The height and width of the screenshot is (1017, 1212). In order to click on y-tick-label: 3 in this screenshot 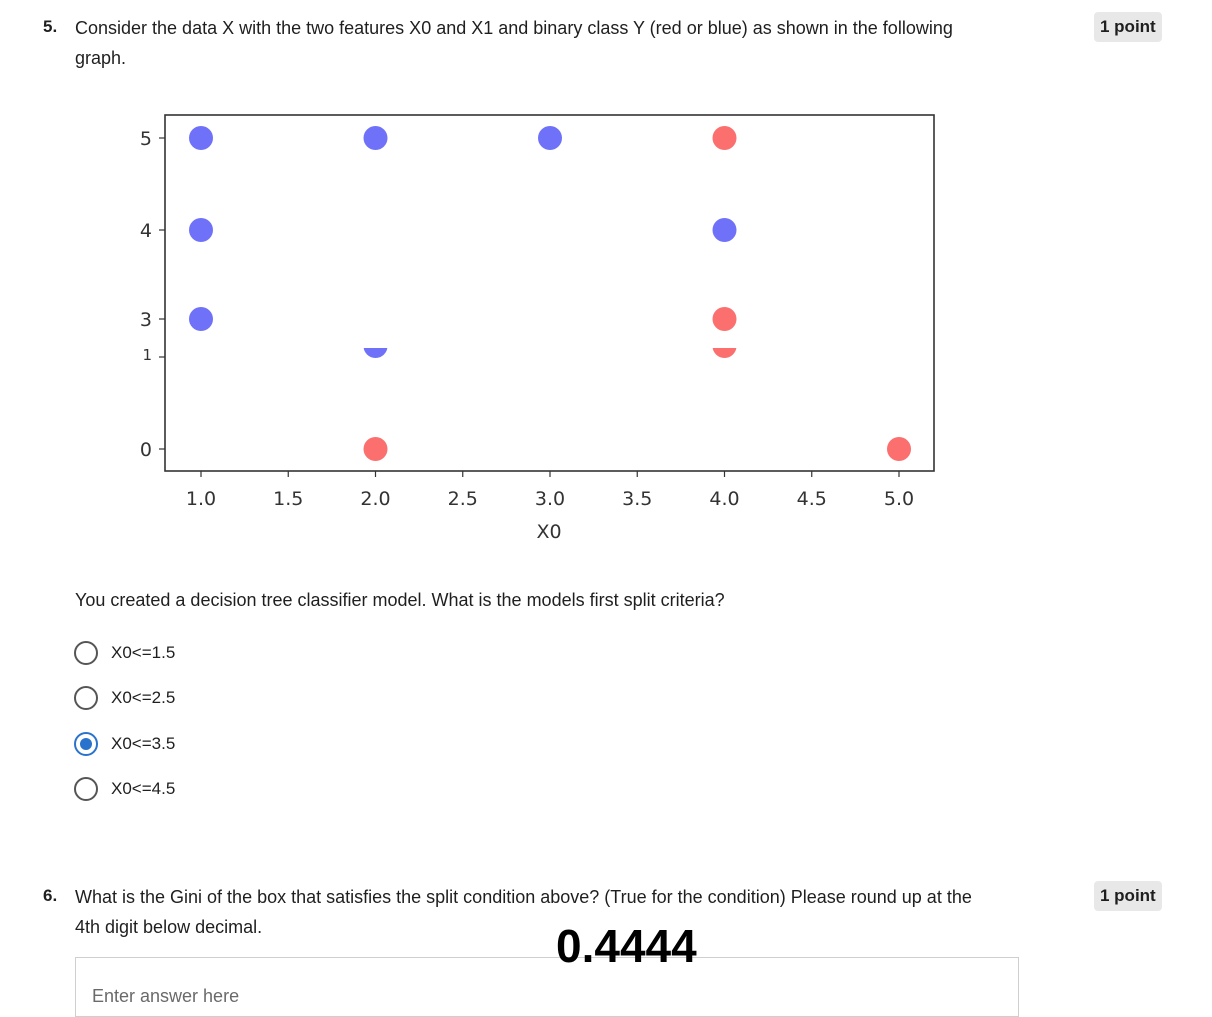, I will do `click(146, 320)`.